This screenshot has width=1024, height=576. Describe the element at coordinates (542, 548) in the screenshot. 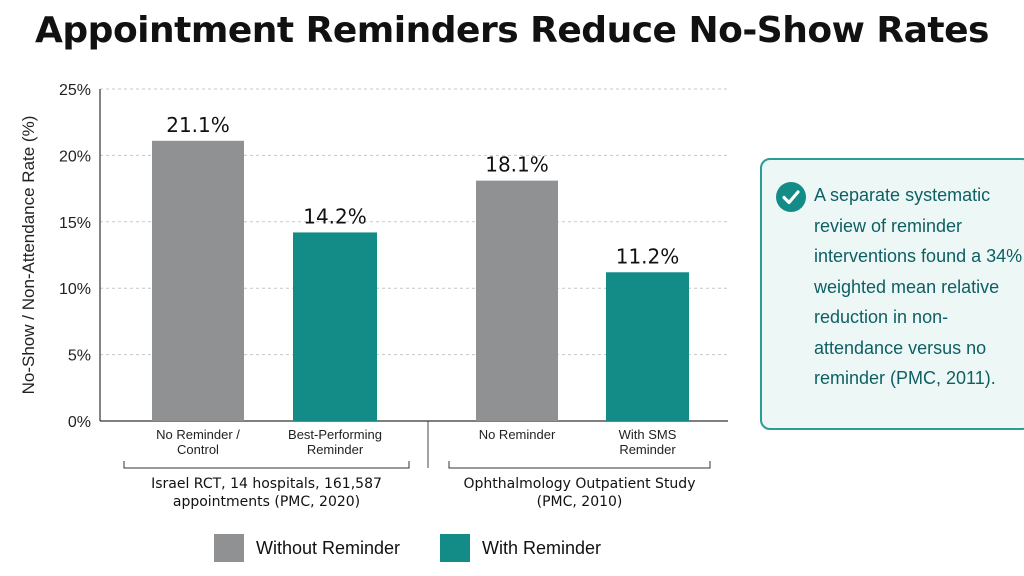

I see `legend-label: With Reminder` at that location.